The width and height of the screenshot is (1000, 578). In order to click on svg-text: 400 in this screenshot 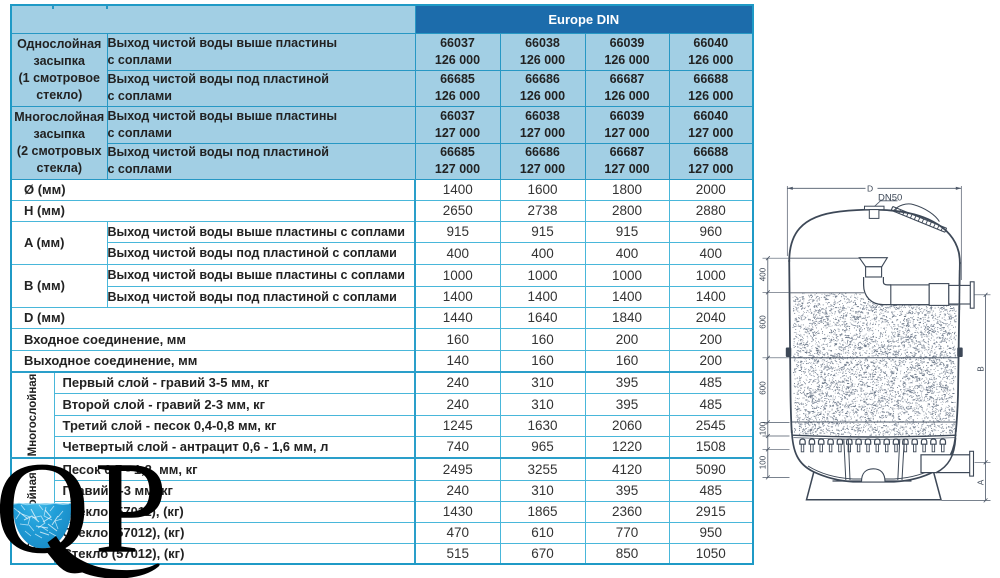, I will do `click(763, 274)`.